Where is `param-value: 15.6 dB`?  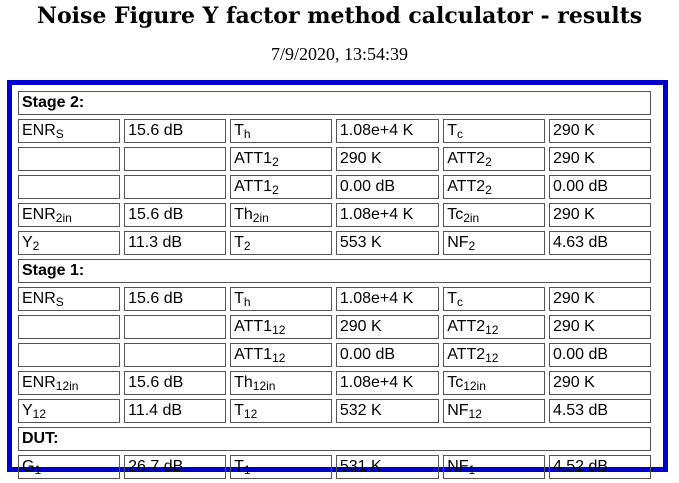
param-value: 15.6 dB is located at coordinates (156, 214).